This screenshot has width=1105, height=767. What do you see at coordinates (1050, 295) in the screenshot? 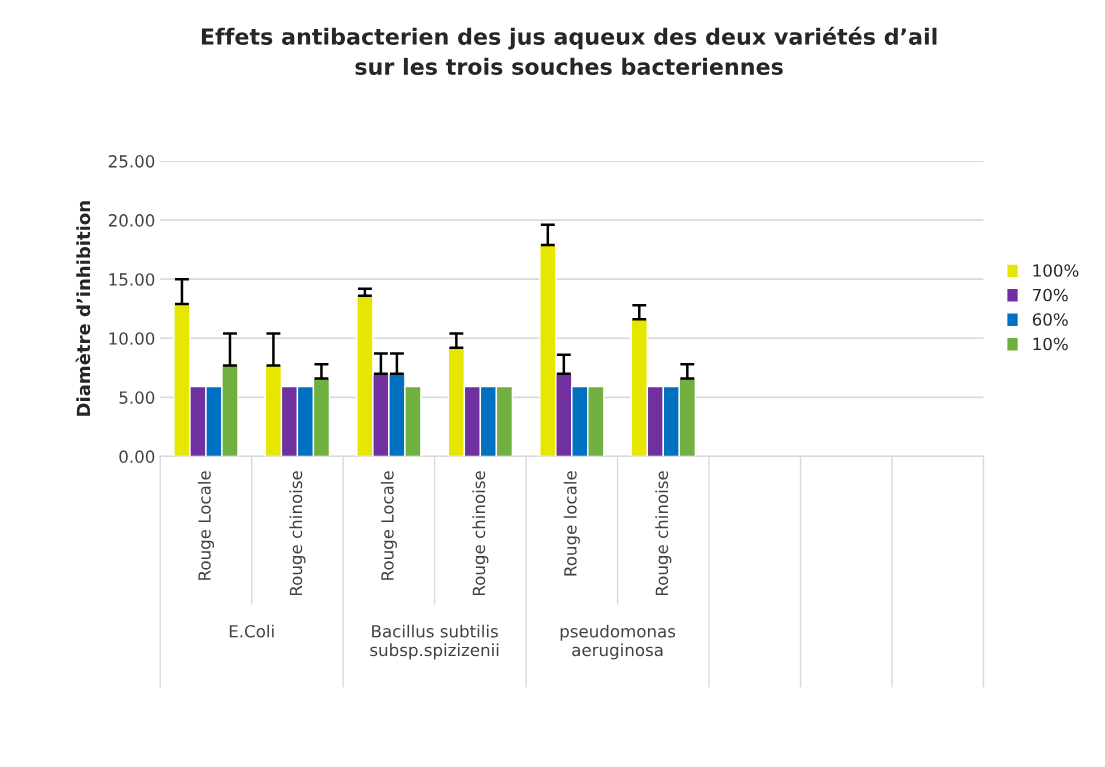
I see `legend-label: 70%` at bounding box center [1050, 295].